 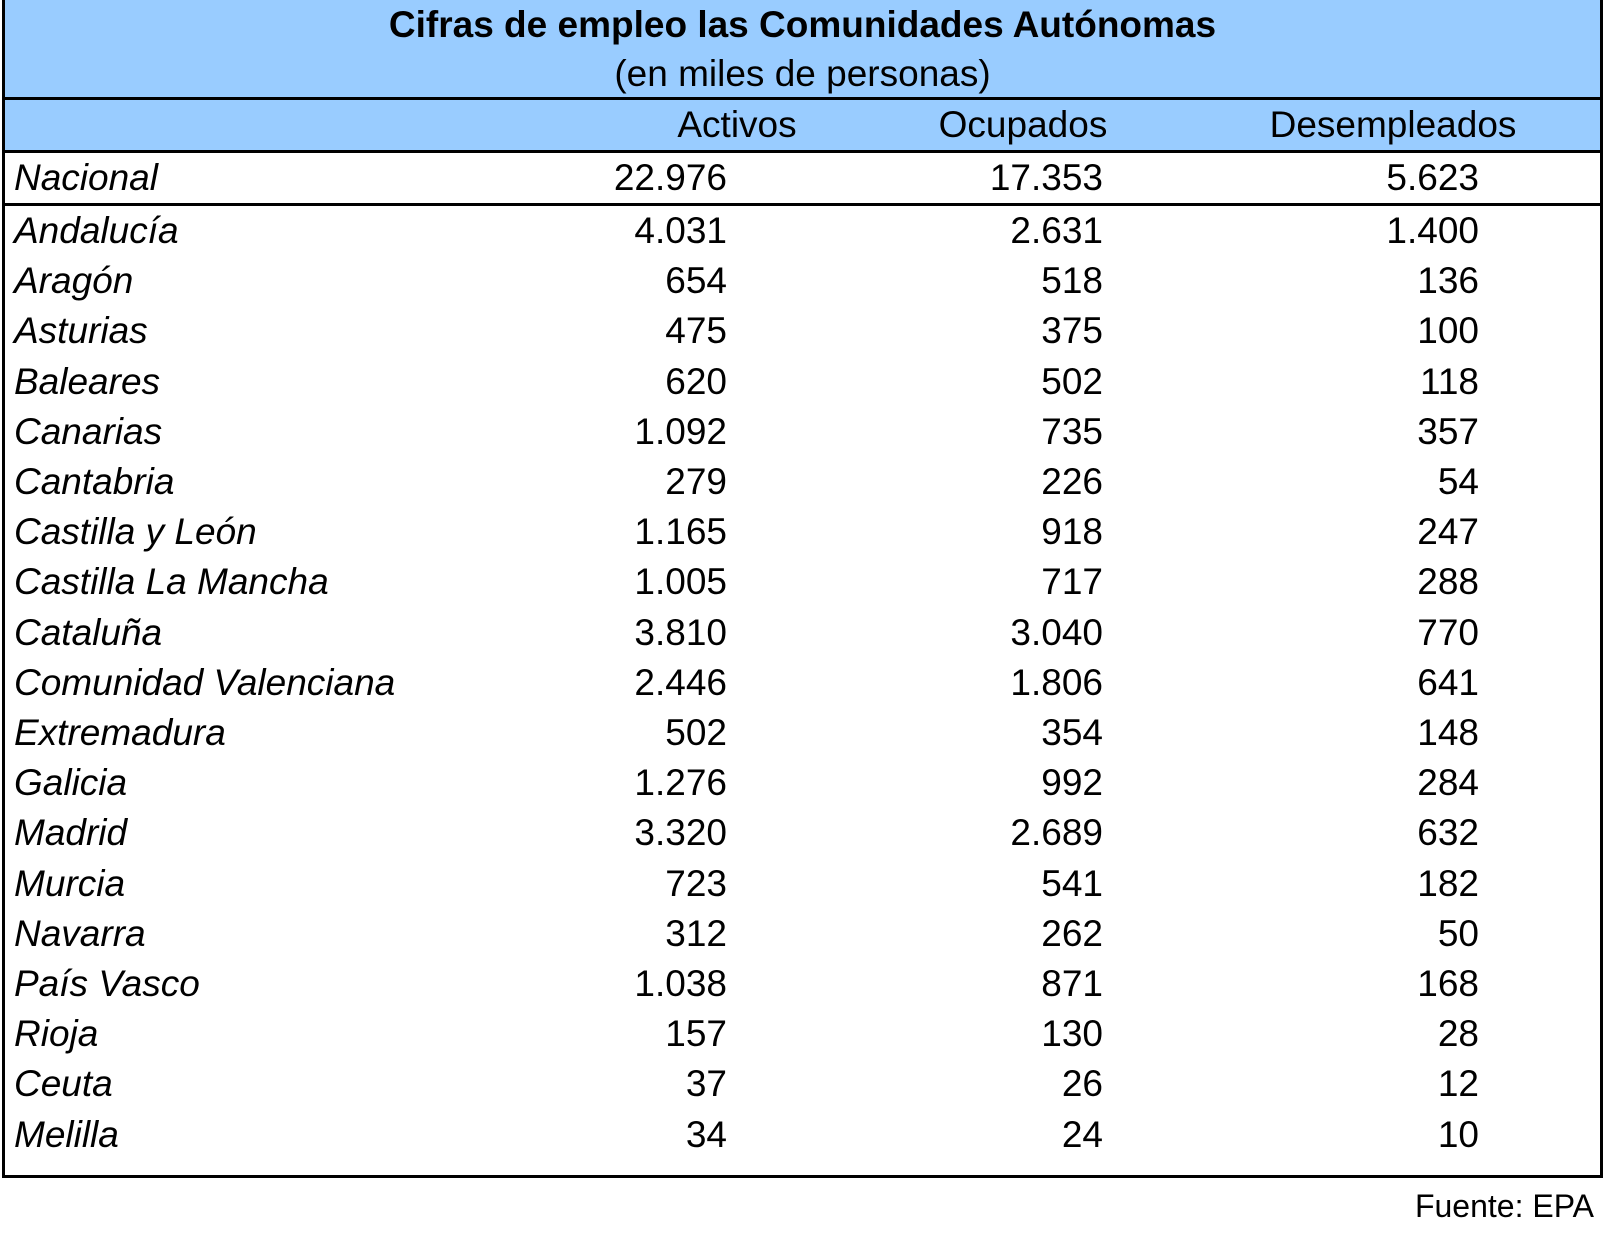 What do you see at coordinates (1072, 783) in the screenshot?
I see `value-ocupados: 992` at bounding box center [1072, 783].